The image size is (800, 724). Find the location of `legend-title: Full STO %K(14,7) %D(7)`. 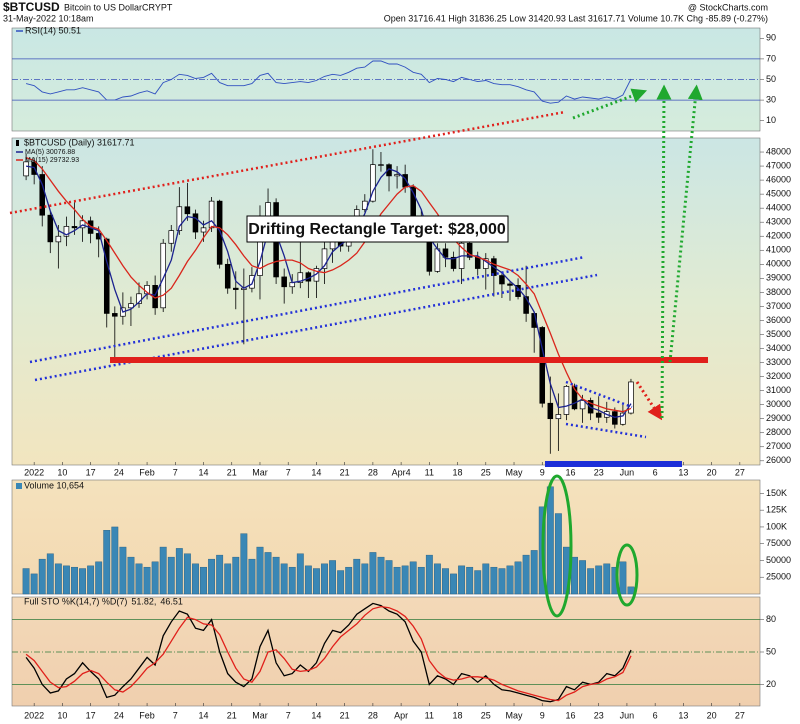

legend-title: Full STO %K(14,7) %D(7) is located at coordinates (75, 601).